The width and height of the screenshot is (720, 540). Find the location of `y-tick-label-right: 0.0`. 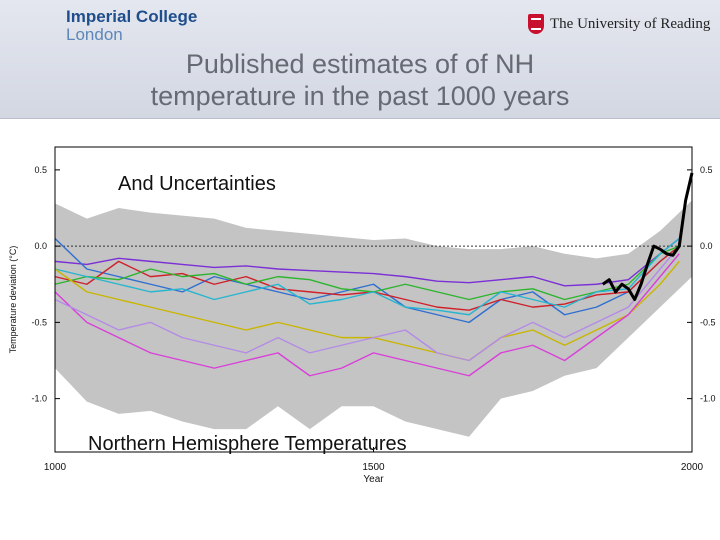

y-tick-label-right: 0.0 is located at coordinates (706, 246).